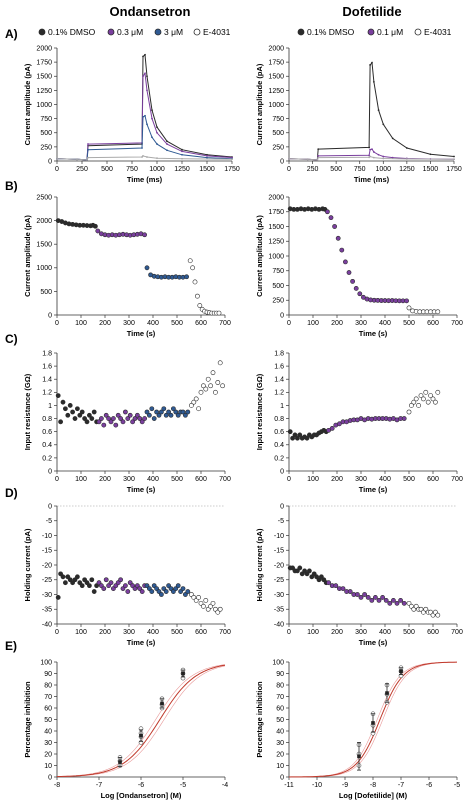 This screenshot has height=803, width=474. What do you see at coordinates (279, 353) in the screenshot?
I see `y-tick-label: 1.8` at bounding box center [279, 353].